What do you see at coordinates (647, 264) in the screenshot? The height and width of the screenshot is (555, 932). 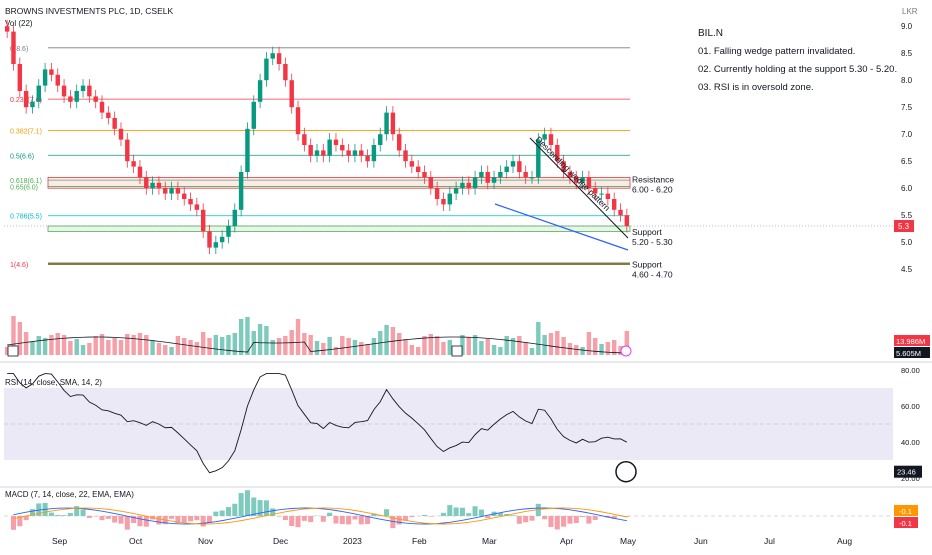 I see `zone-label: Support` at bounding box center [647, 264].